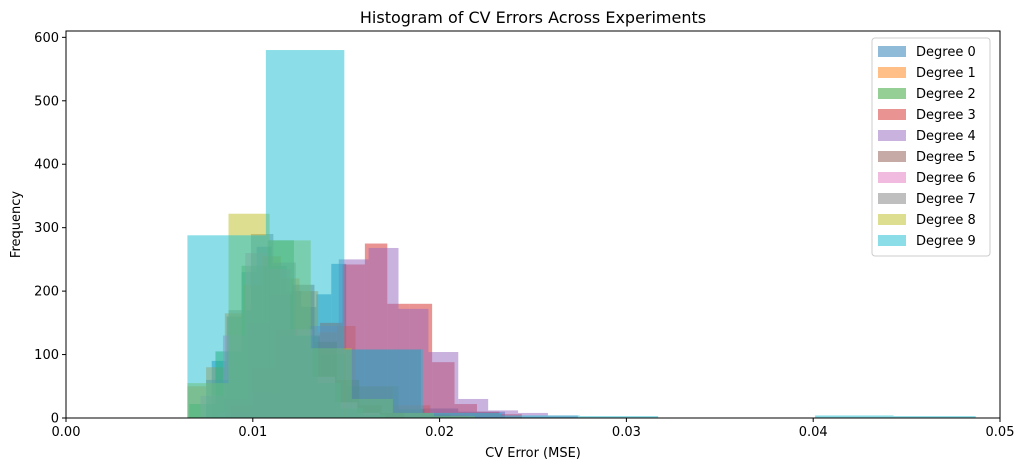 This screenshot has width=1020, height=470. I want to click on x-axis-ticks: 0.00 0.01 0.02 0.03 0.04 0.05, so click(533, 429).